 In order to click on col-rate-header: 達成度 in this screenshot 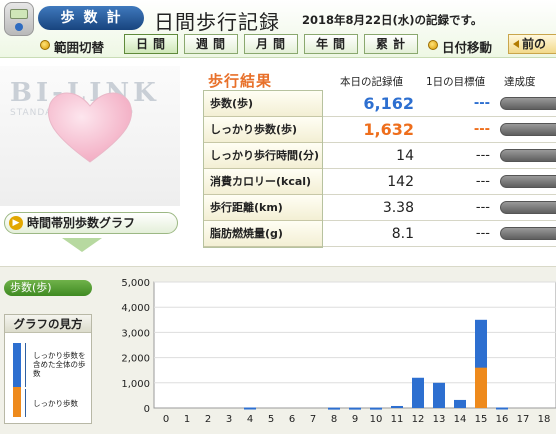, I will do `click(520, 82)`.